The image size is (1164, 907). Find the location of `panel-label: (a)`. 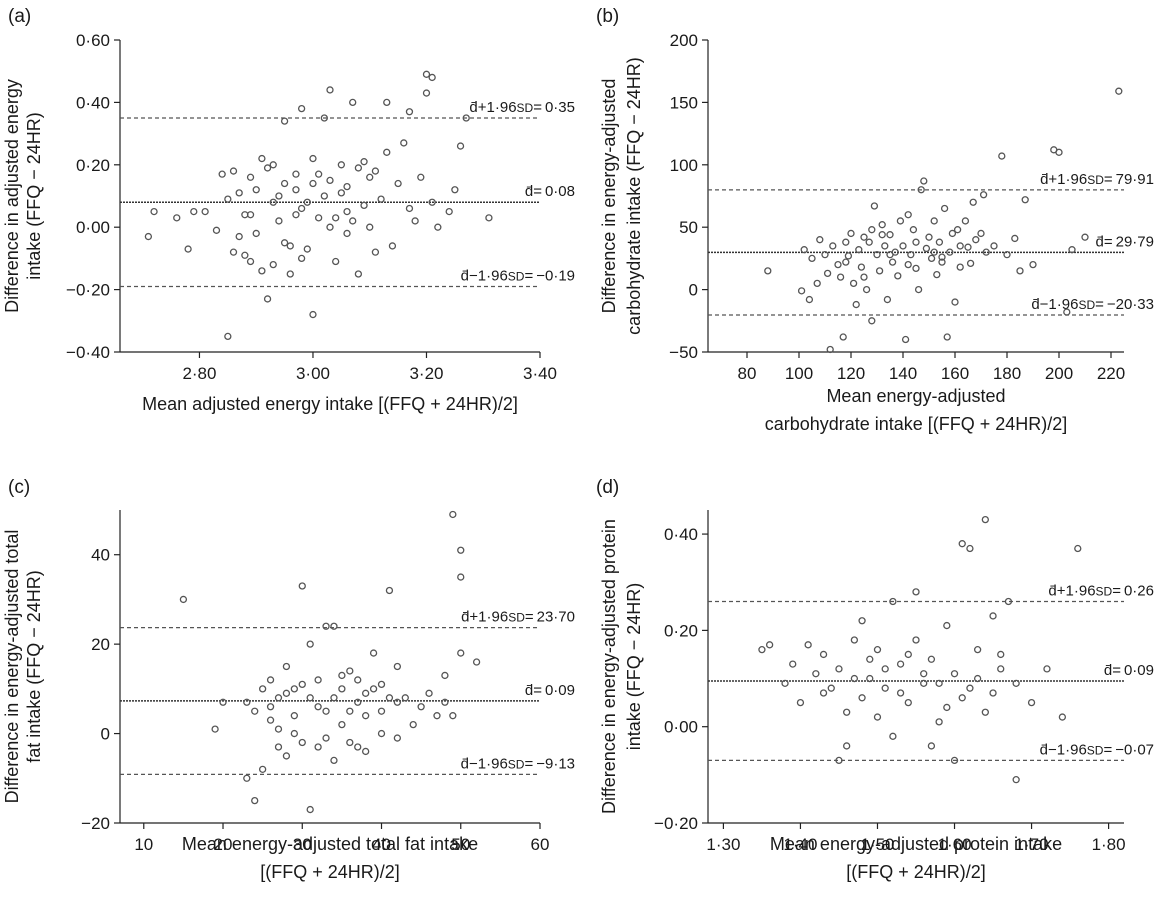

panel-label: (a) is located at coordinates (19, 16).